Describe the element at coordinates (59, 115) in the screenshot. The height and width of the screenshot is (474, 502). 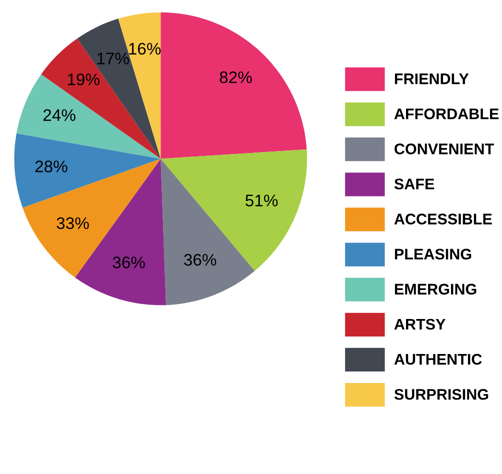
I see `data-label: 24%` at that location.